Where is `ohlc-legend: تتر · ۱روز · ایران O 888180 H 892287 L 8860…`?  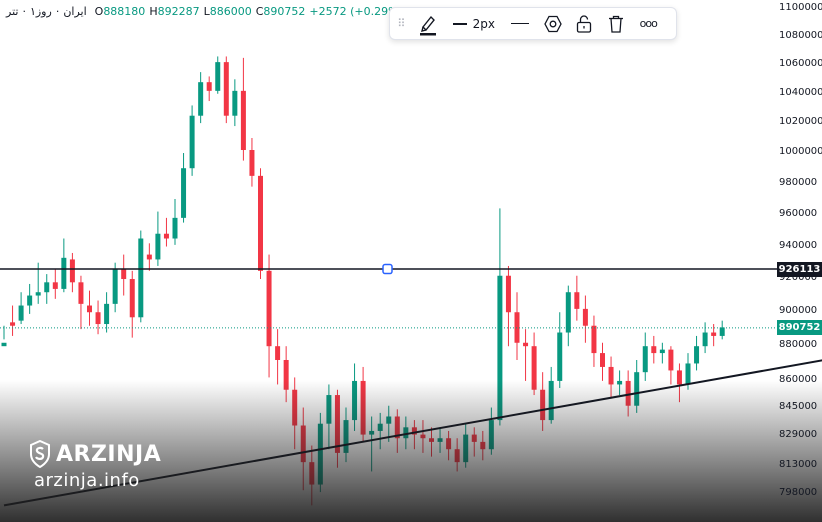 ohlc-legend: تتر · ۱روز · ایران O 888180 H 892287 L 8860… is located at coordinates (204, 11).